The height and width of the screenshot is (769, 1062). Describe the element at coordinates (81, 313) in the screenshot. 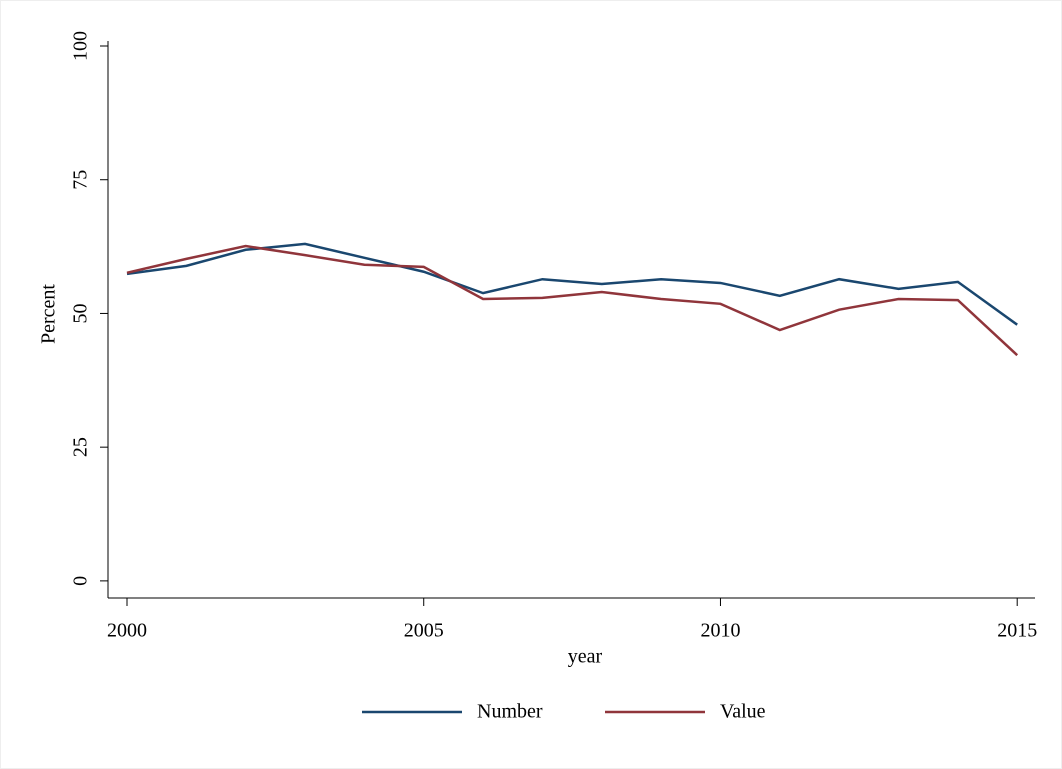

I see `y-tick-label: 50` at that location.